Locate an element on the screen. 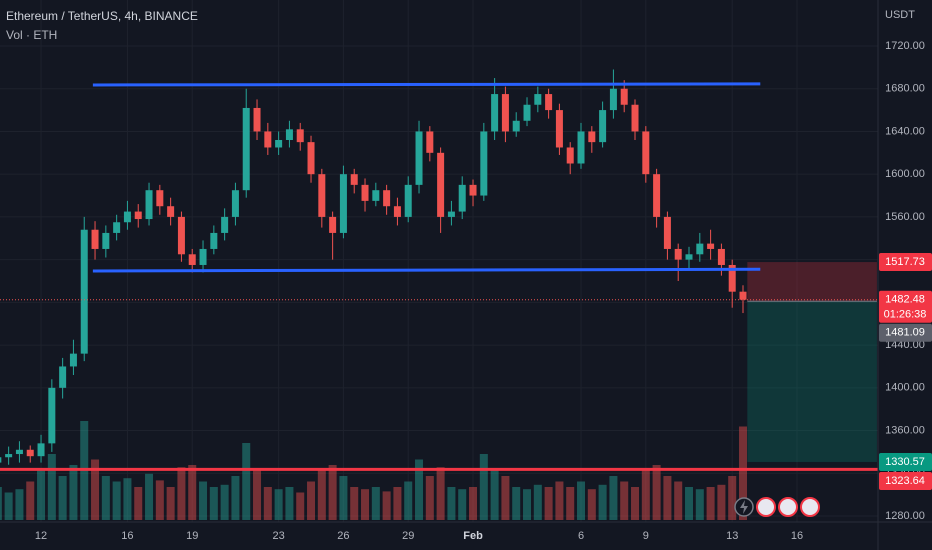 The height and width of the screenshot is (550, 932). price-tag-label: 1481.09 is located at coordinates (905, 333).